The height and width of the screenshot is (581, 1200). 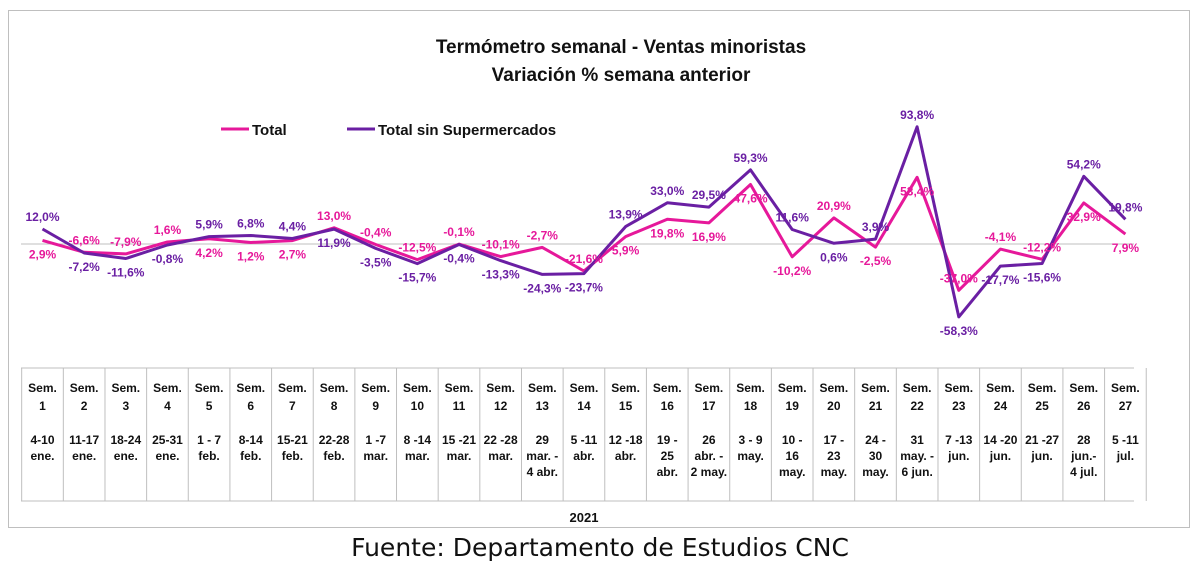 What do you see at coordinates (1125, 448) in the screenshot?
I see `category-range-label: 5 -11 jul.` at bounding box center [1125, 448].